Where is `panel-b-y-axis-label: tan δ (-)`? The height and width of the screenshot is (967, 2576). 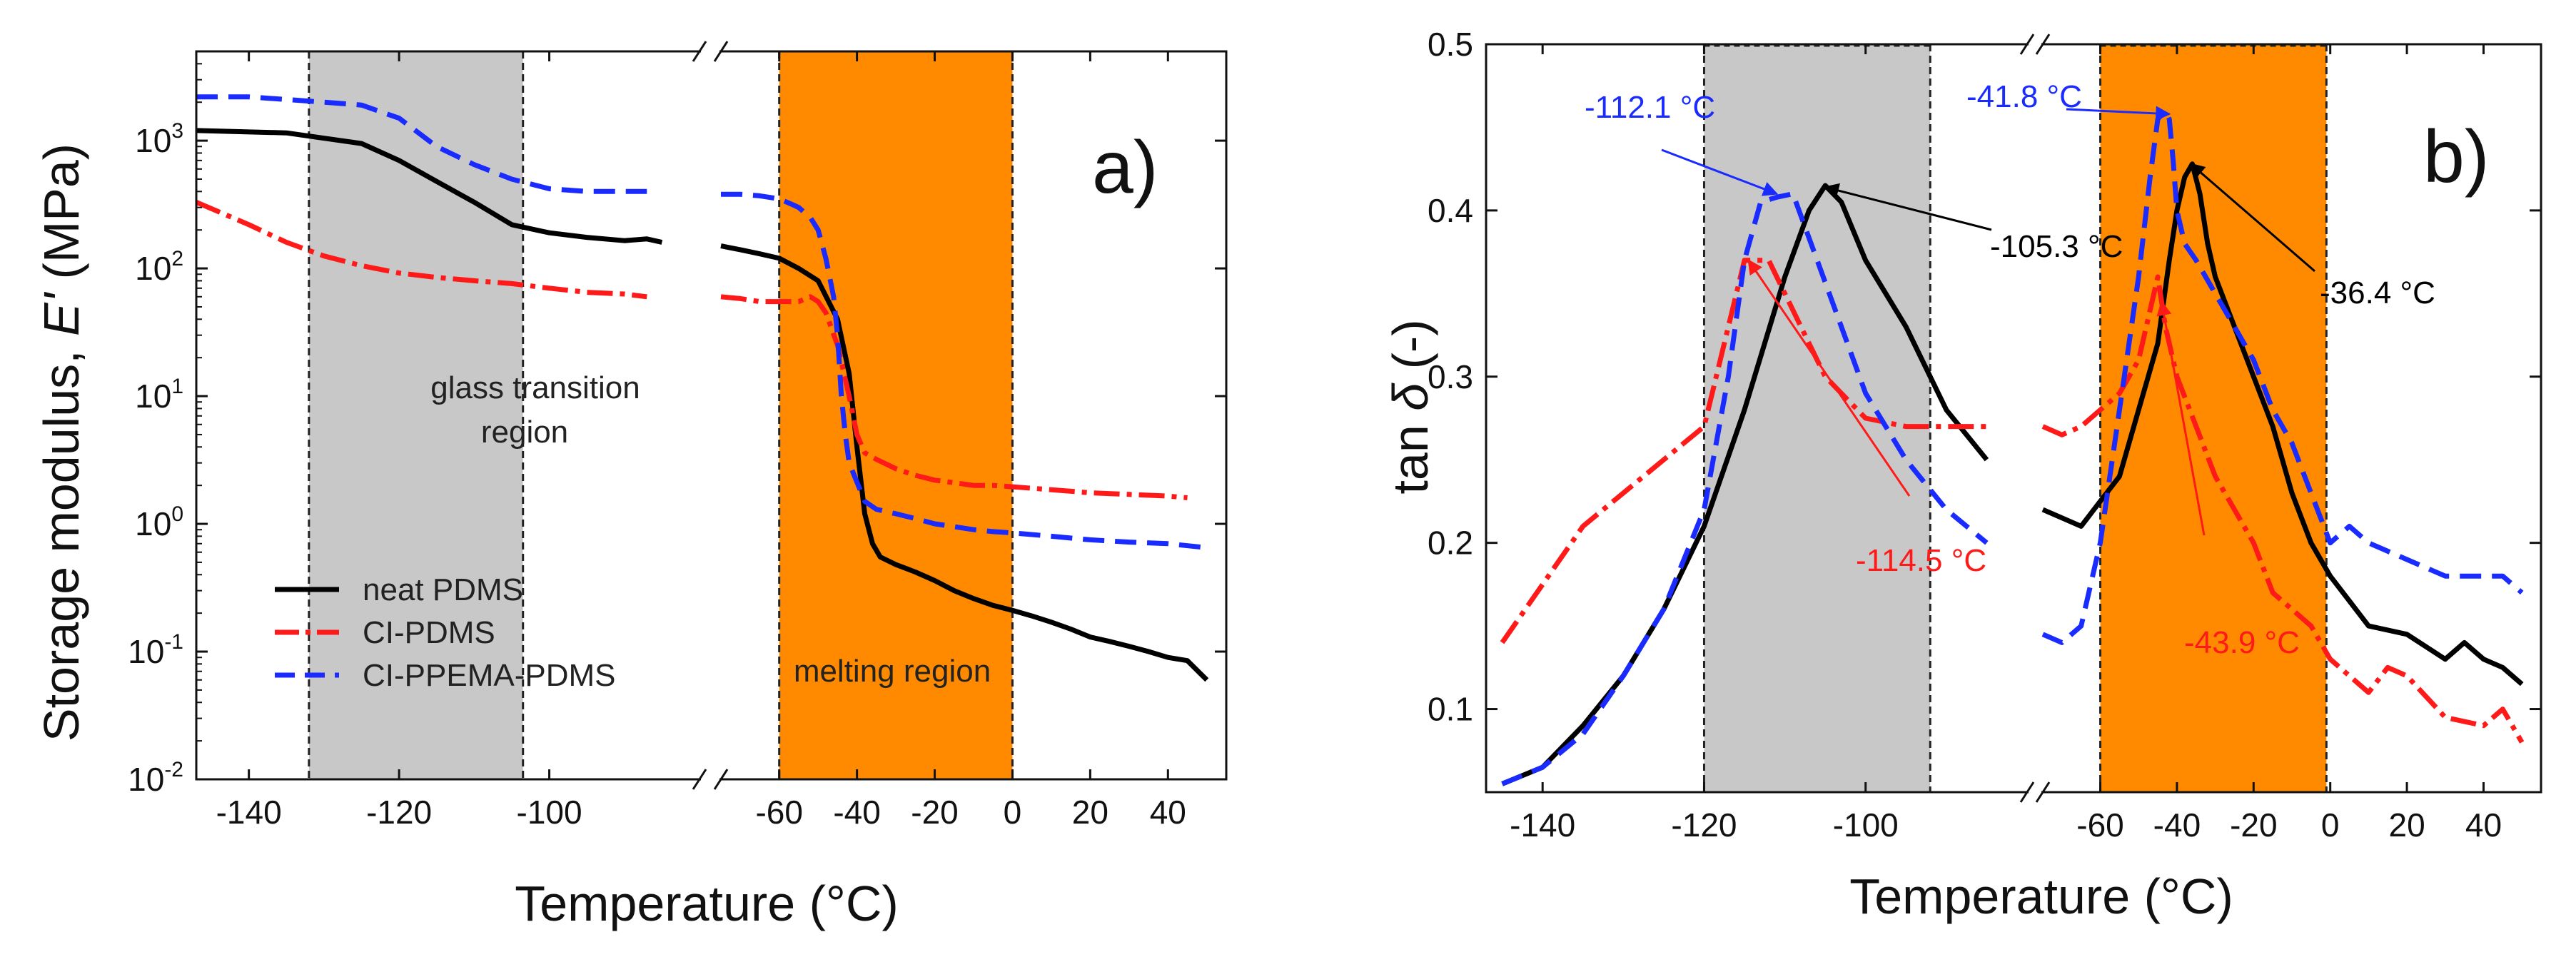
panel-b-y-axis-label: tan δ (-) is located at coordinates (1410, 407).